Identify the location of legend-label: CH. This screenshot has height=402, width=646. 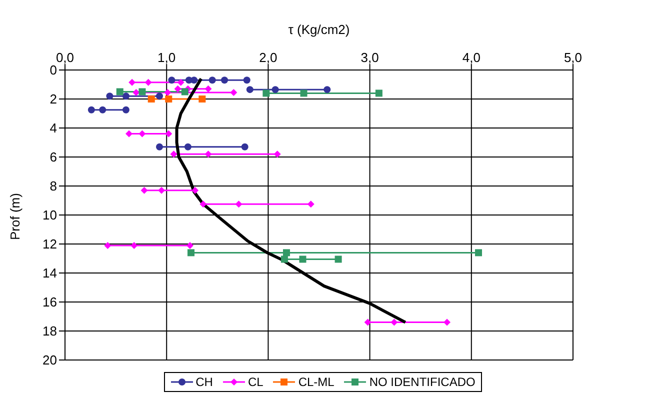
(204, 382).